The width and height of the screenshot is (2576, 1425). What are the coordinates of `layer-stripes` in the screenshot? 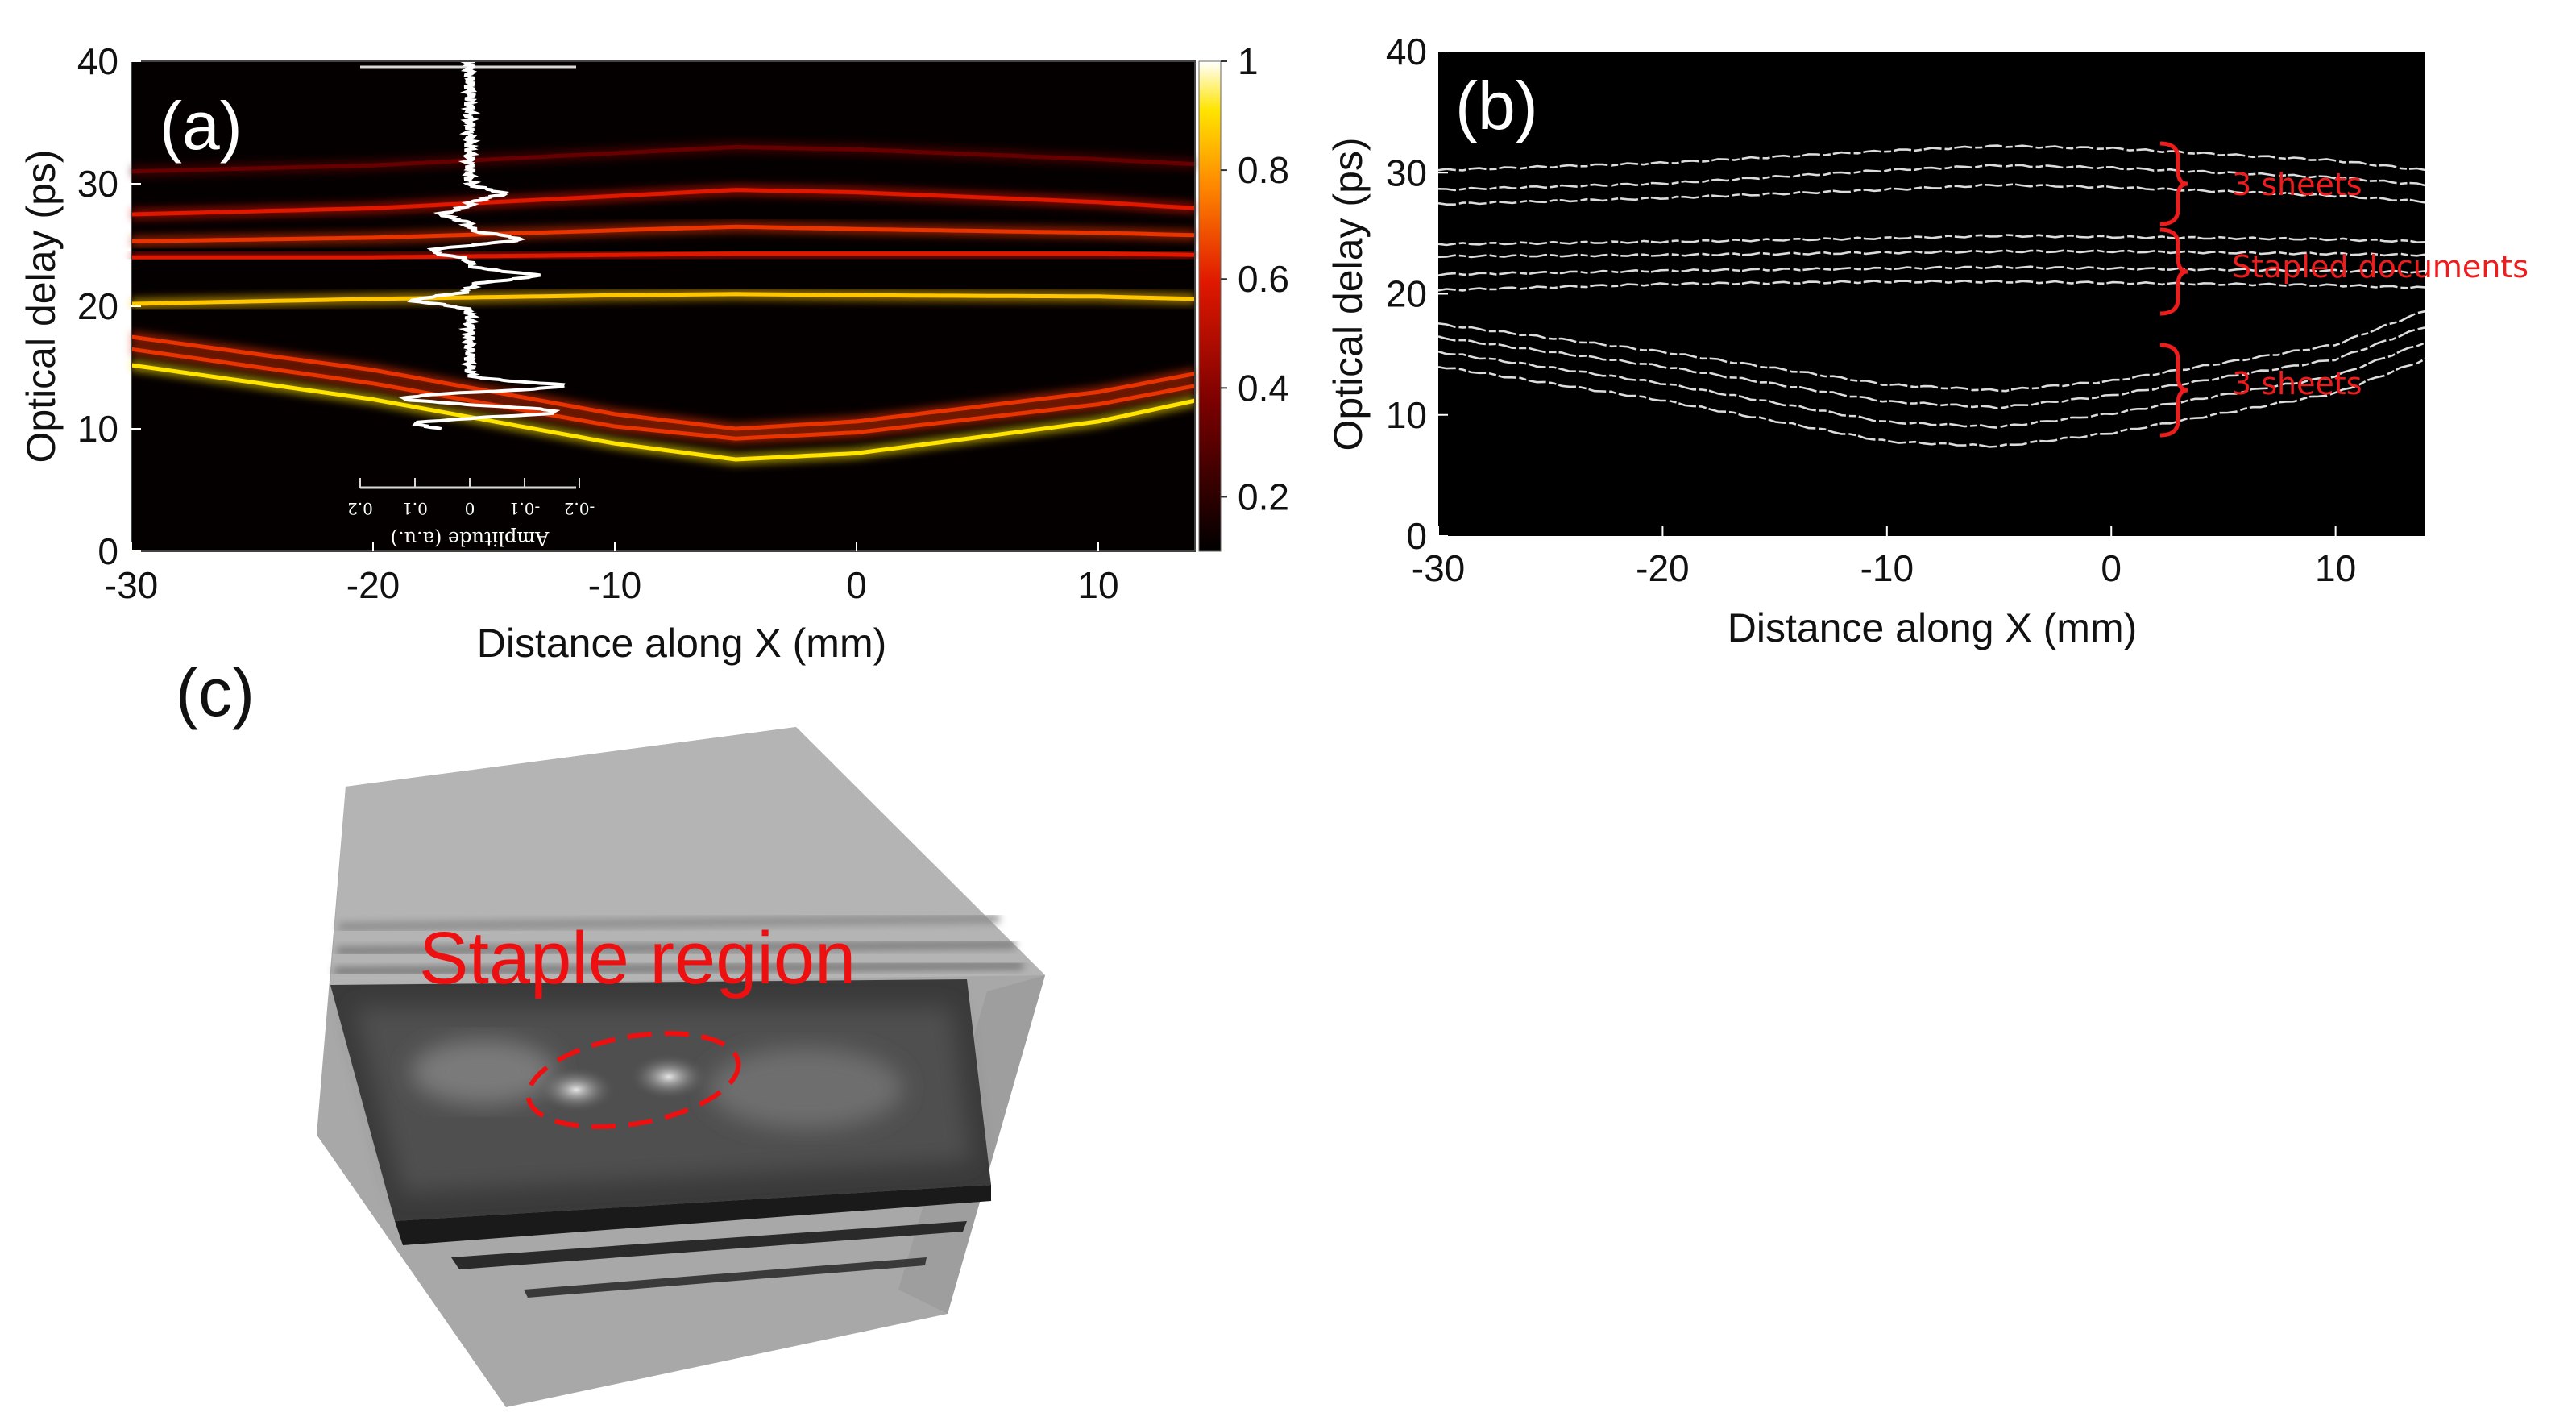 It's located at (679, 945).